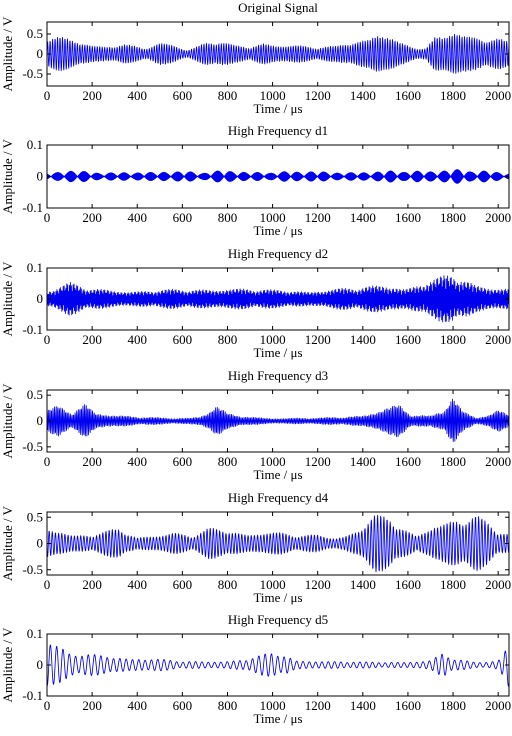 This screenshot has height=736, width=512. What do you see at coordinates (278, 130) in the screenshot?
I see `plot-title: High Frequency d1` at bounding box center [278, 130].